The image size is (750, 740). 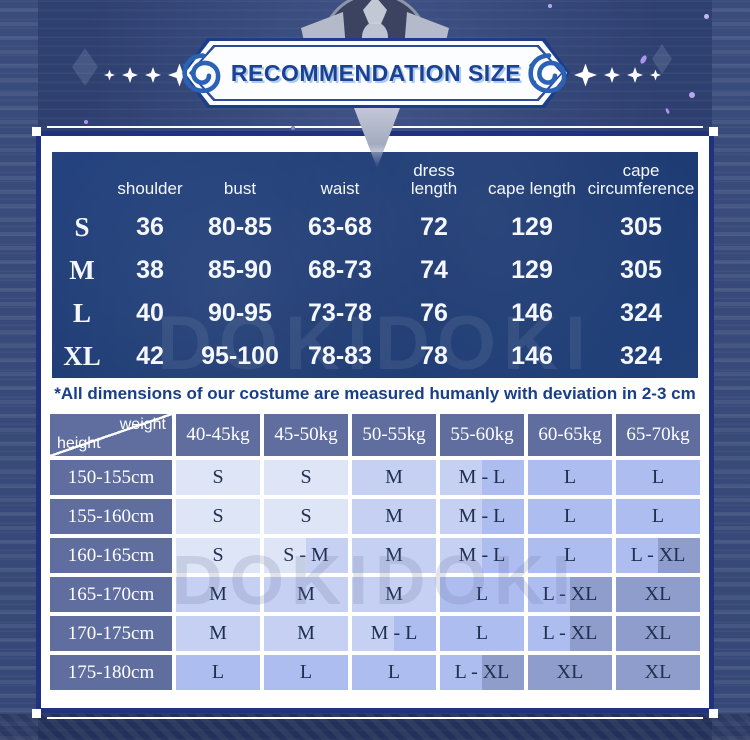 What do you see at coordinates (150, 356) in the screenshot?
I see `measurement-value: 42` at bounding box center [150, 356].